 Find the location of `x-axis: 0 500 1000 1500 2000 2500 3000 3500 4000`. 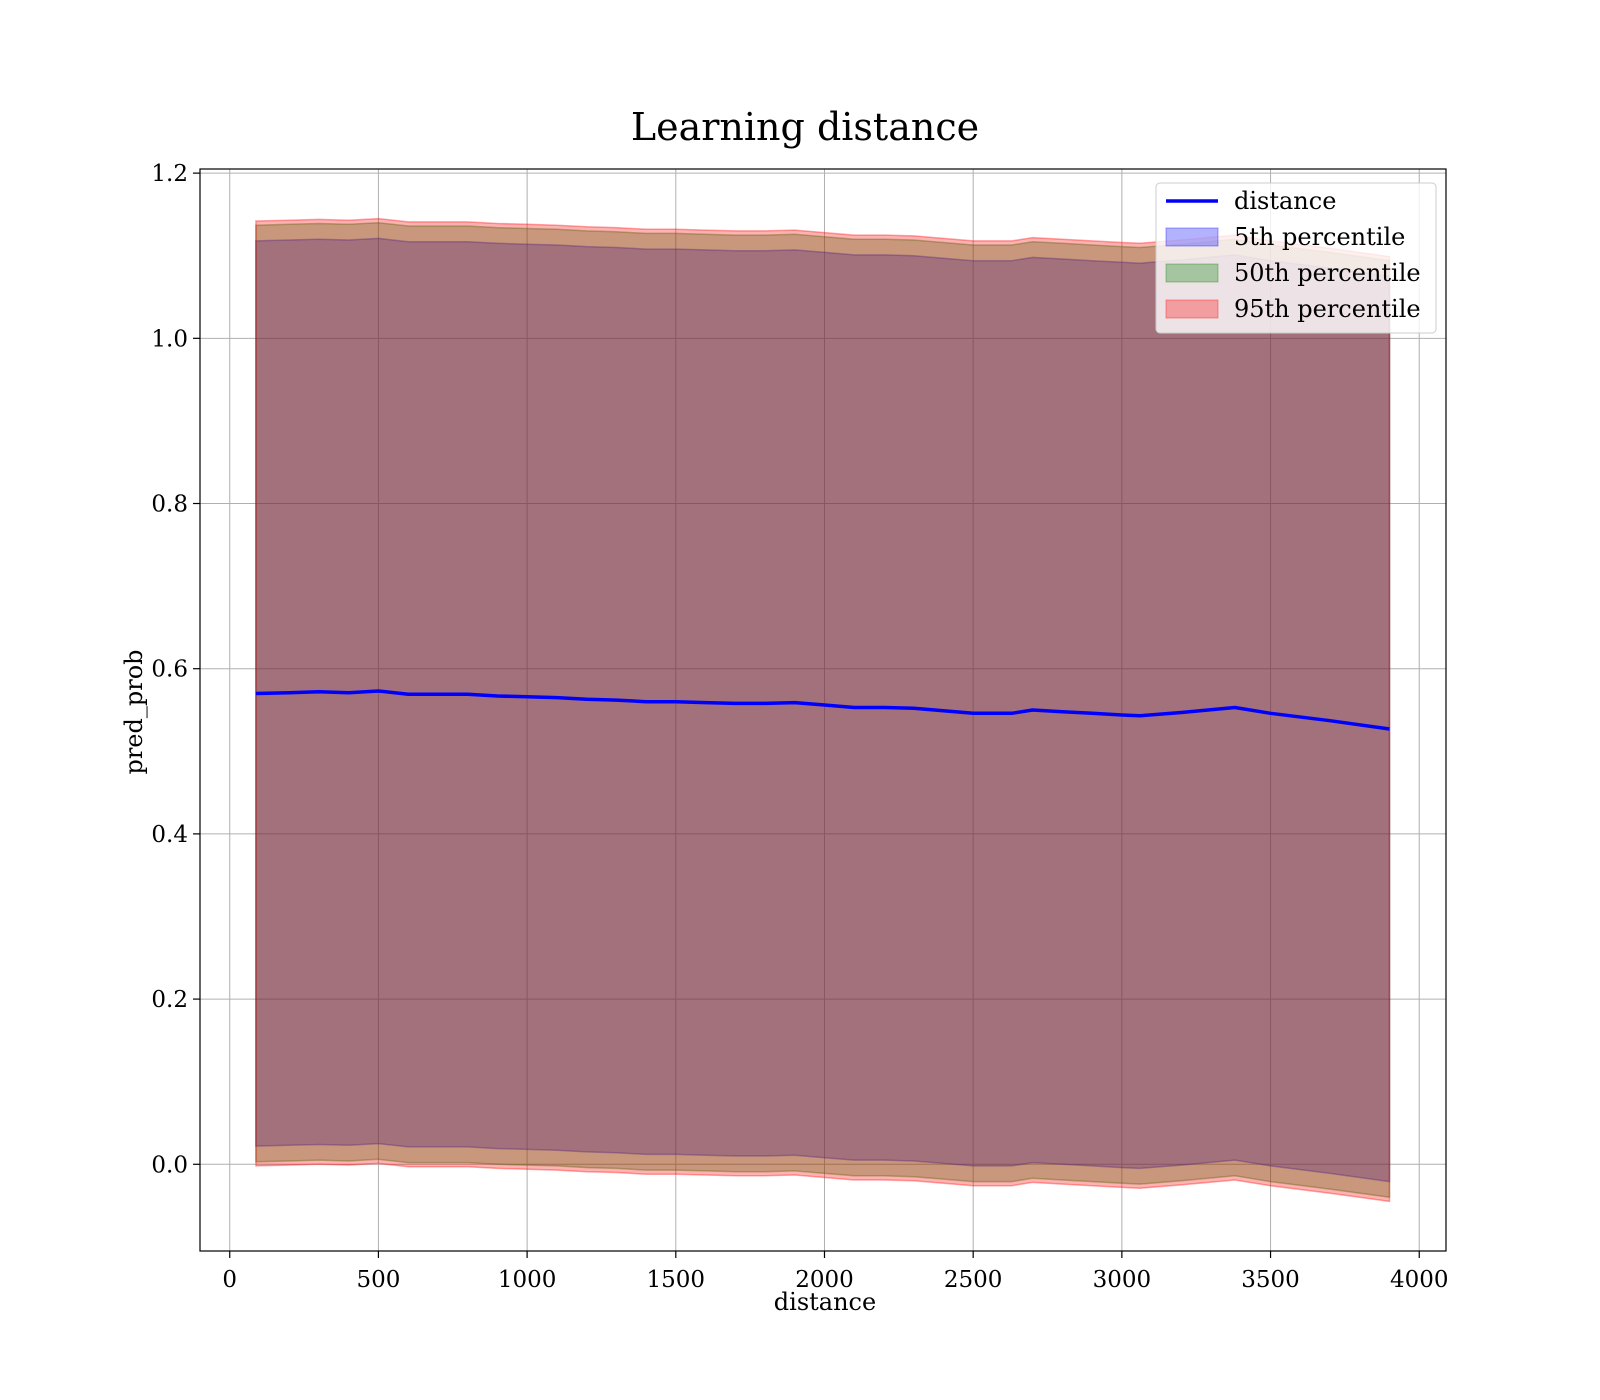

x-axis: 0 500 1000 1500 2000 2500 3000 3500 4000 is located at coordinates (835, 1272).